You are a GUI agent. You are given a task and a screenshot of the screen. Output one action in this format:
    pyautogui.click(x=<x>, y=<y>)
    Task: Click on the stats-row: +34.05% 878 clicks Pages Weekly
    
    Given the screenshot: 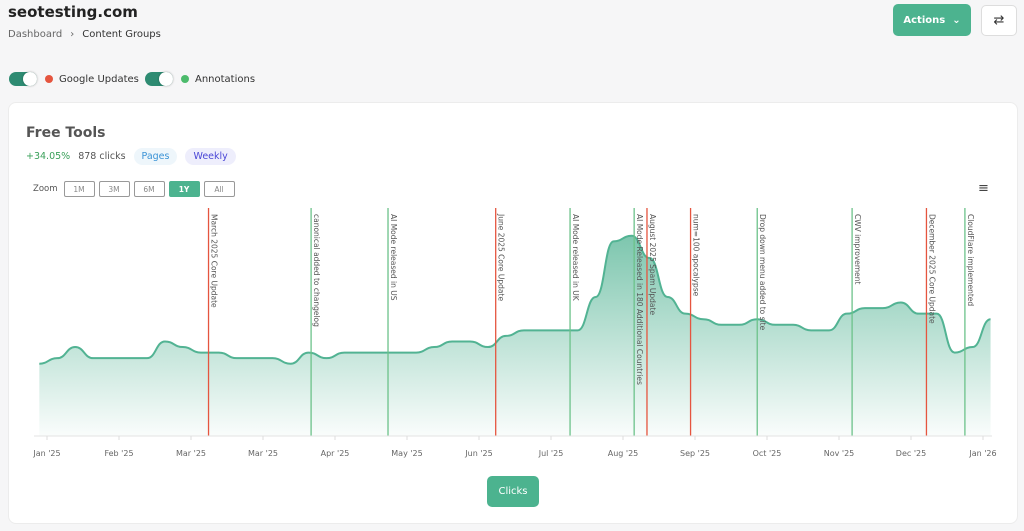 What is the action you would take?
    pyautogui.click(x=131, y=156)
    